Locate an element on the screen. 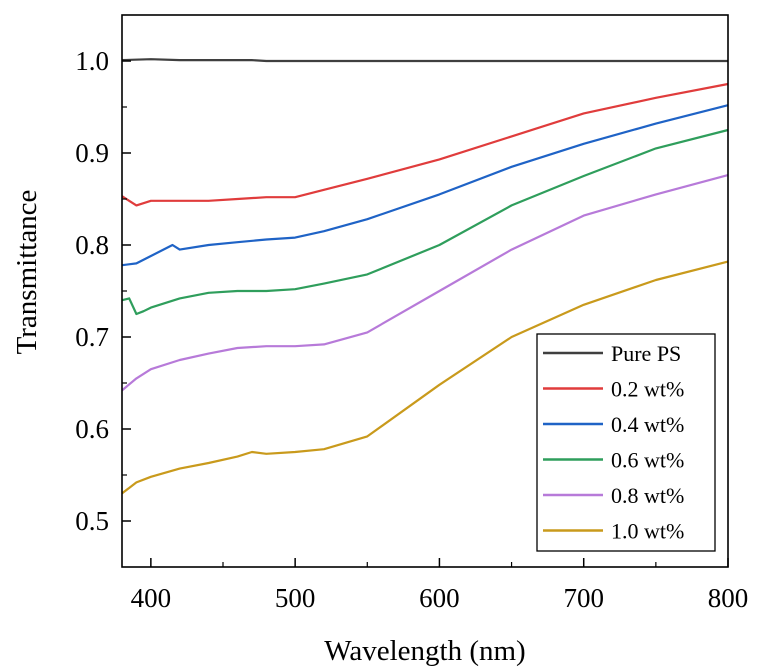  legend-label: 0.6 wt% is located at coordinates (647, 460).